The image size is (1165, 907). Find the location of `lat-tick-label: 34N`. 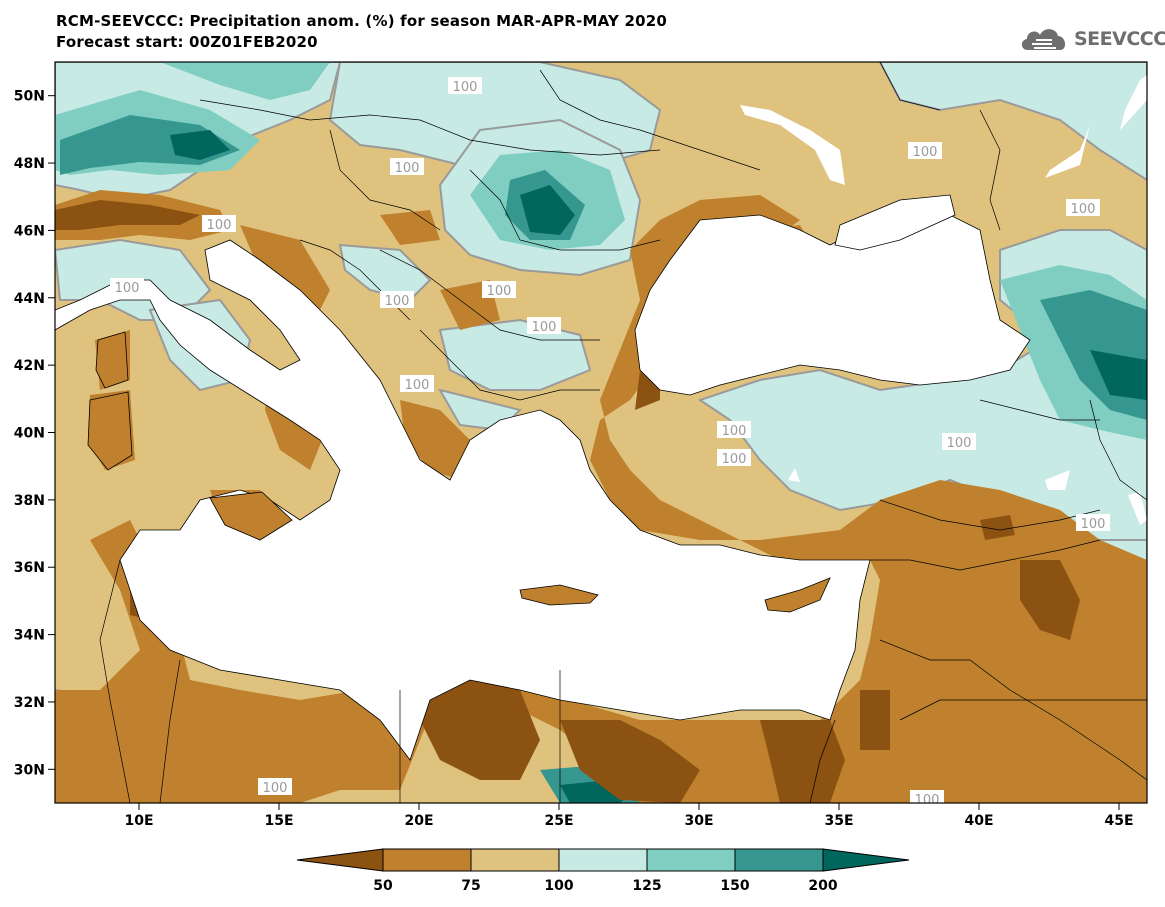

lat-tick-label: 34N is located at coordinates (29, 636).